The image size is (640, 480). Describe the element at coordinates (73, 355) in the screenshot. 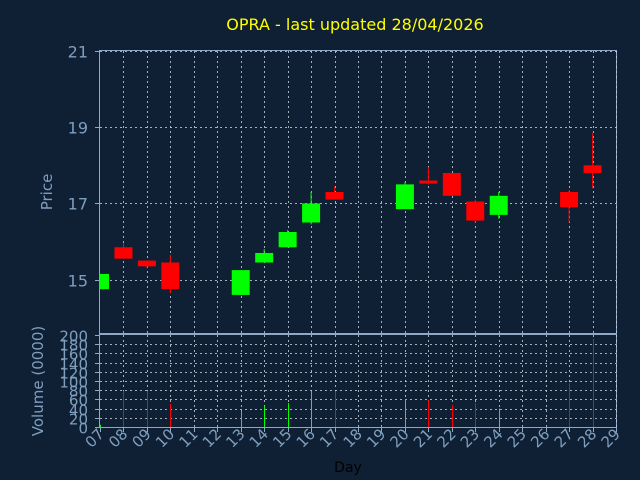

I see `volume-tick-label: 160` at that location.